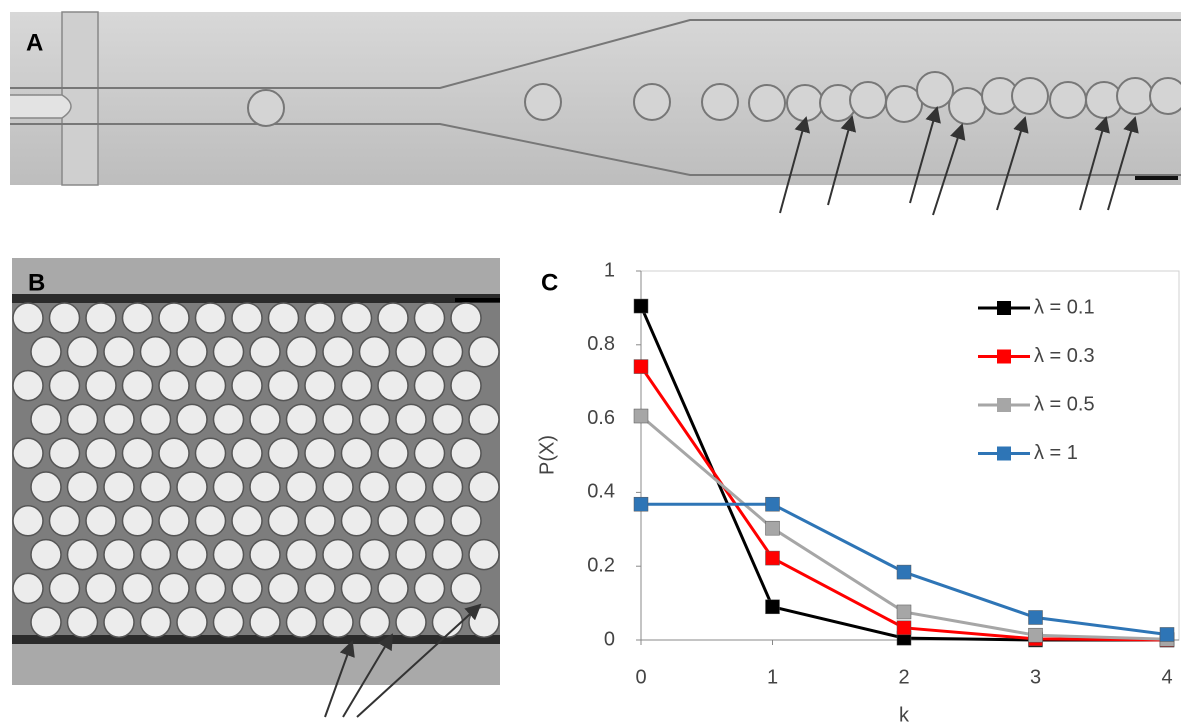 Image resolution: width=1181 pixels, height=726 pixels. Describe the element at coordinates (640, 677) in the screenshot. I see `x-tick-label: 0` at that location.